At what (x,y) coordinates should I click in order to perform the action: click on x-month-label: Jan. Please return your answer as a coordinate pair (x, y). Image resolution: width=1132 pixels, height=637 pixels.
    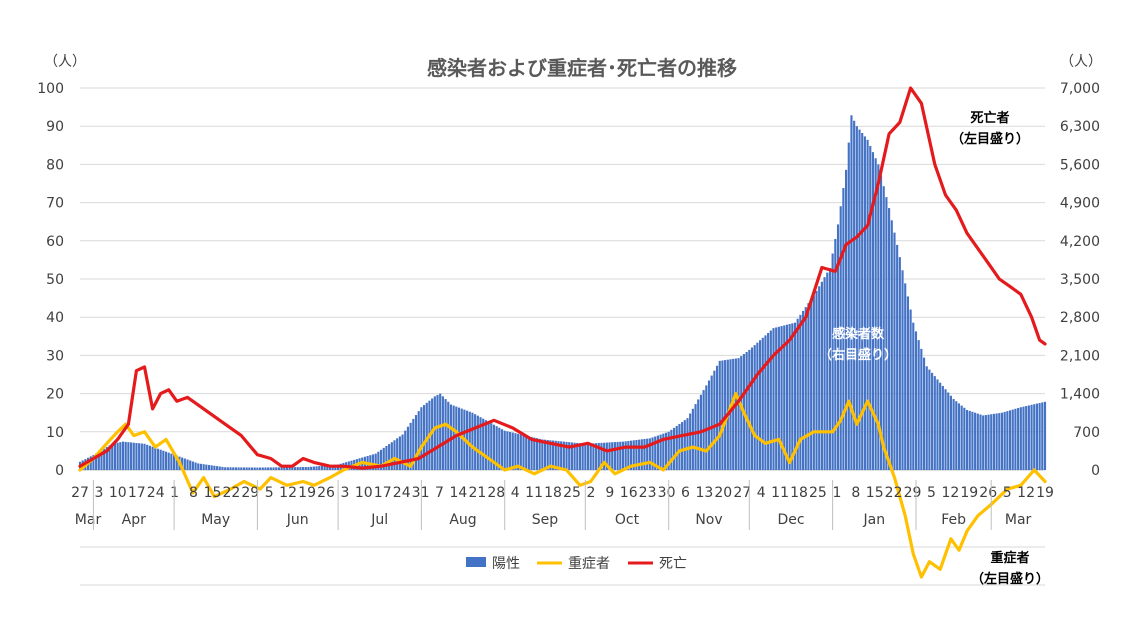
    Looking at the image, I should click on (874, 520).